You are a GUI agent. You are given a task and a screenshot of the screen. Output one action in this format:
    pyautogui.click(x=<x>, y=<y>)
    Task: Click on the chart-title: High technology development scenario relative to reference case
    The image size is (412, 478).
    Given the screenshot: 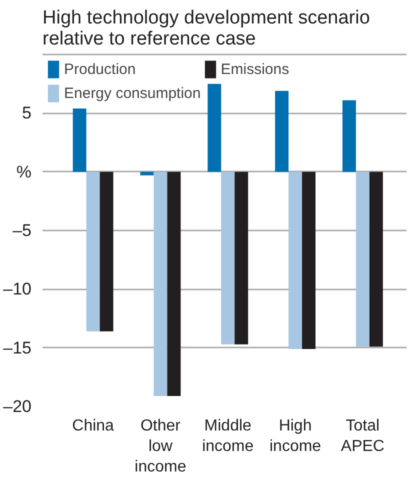 What is the action you would take?
    pyautogui.click(x=206, y=29)
    